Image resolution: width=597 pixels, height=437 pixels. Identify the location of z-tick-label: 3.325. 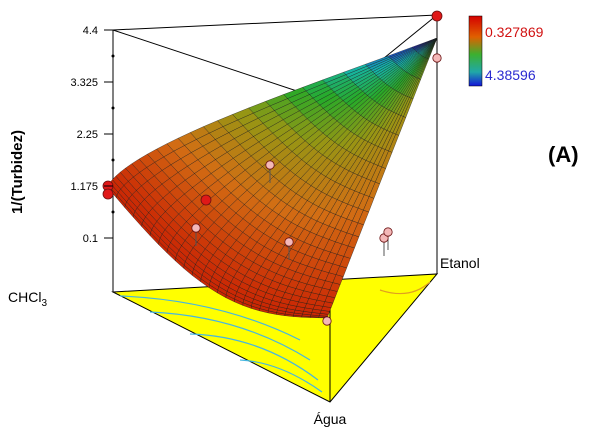
(84, 83).